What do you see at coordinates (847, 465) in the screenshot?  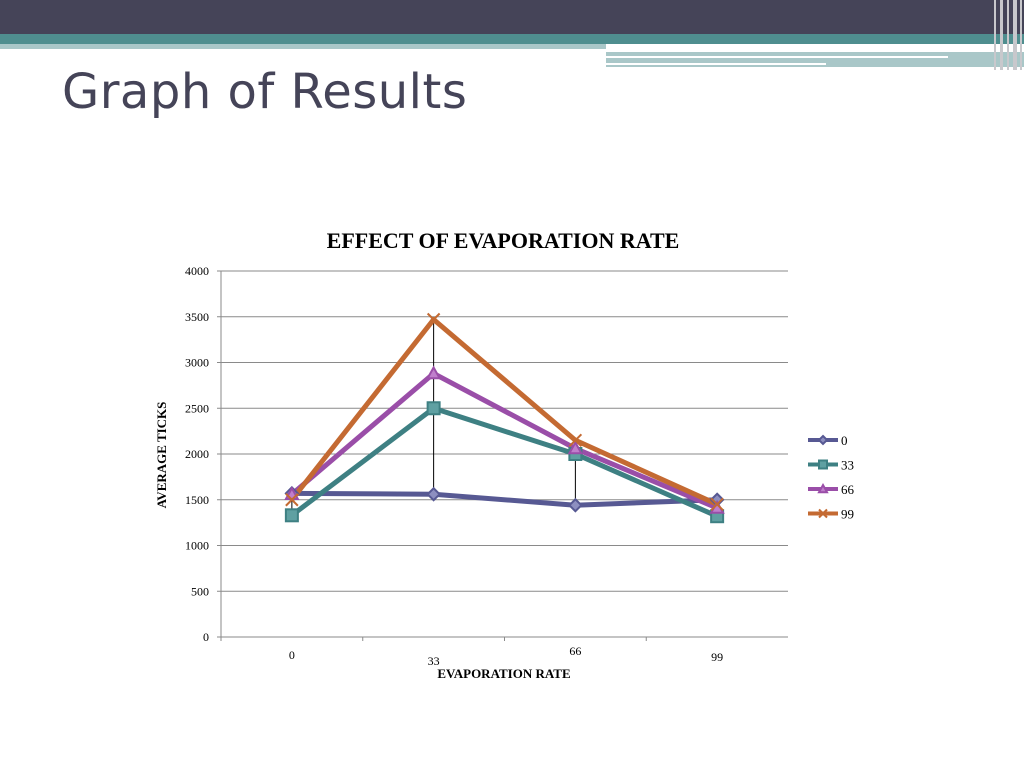 I see `legend-label: 33` at bounding box center [847, 465].